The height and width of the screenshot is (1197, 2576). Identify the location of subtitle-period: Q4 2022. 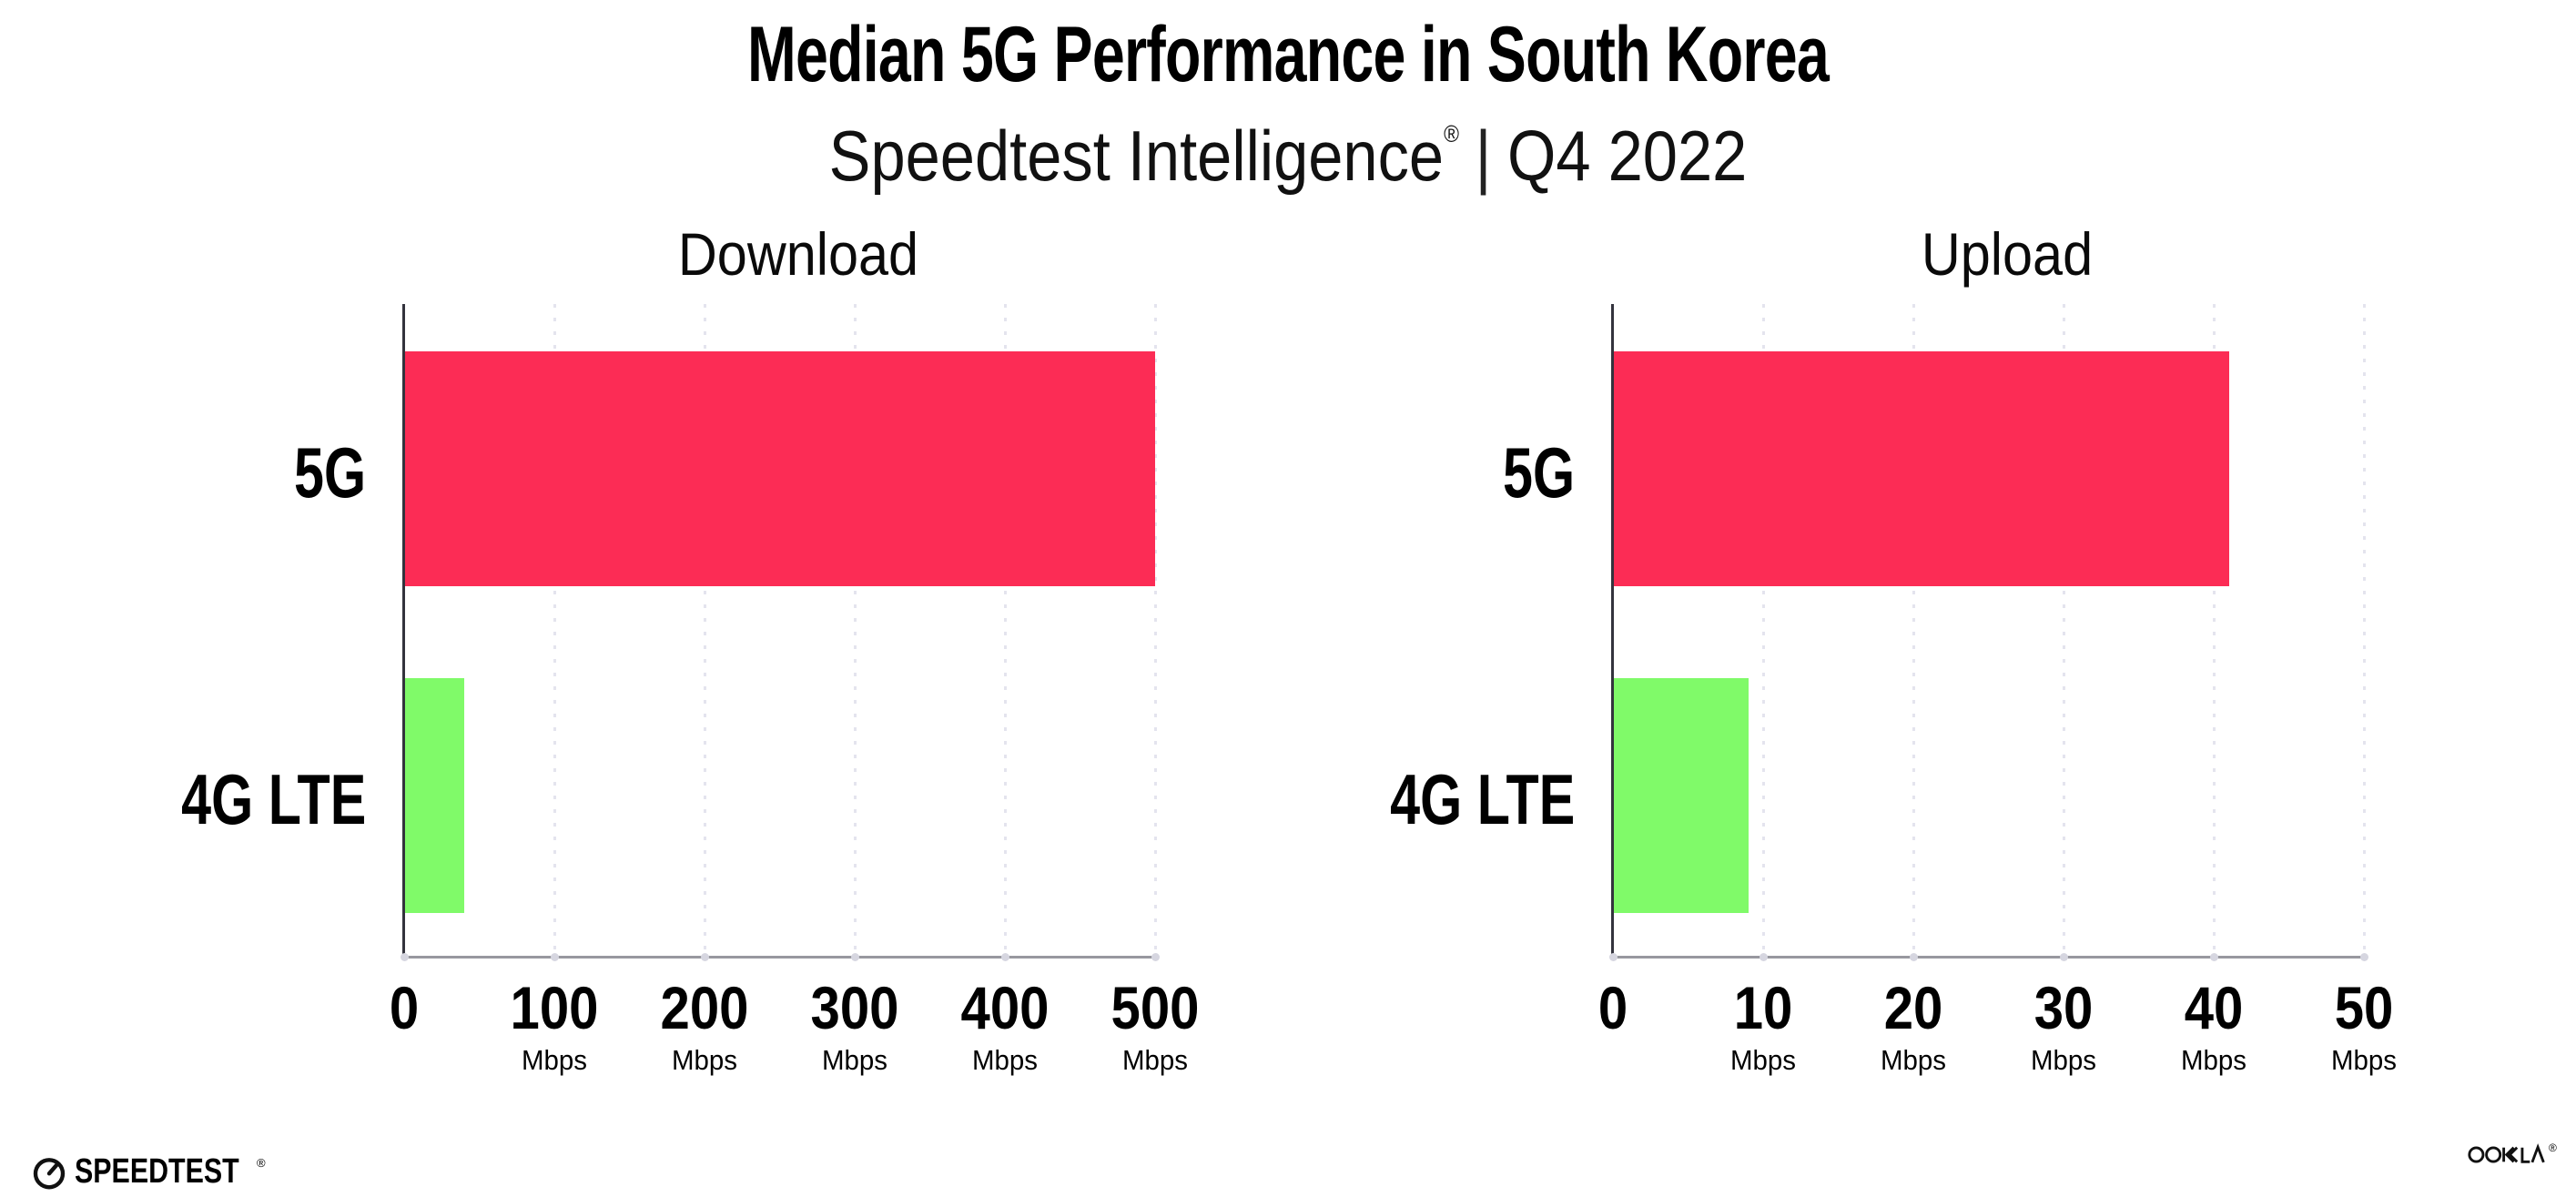
(1627, 156).